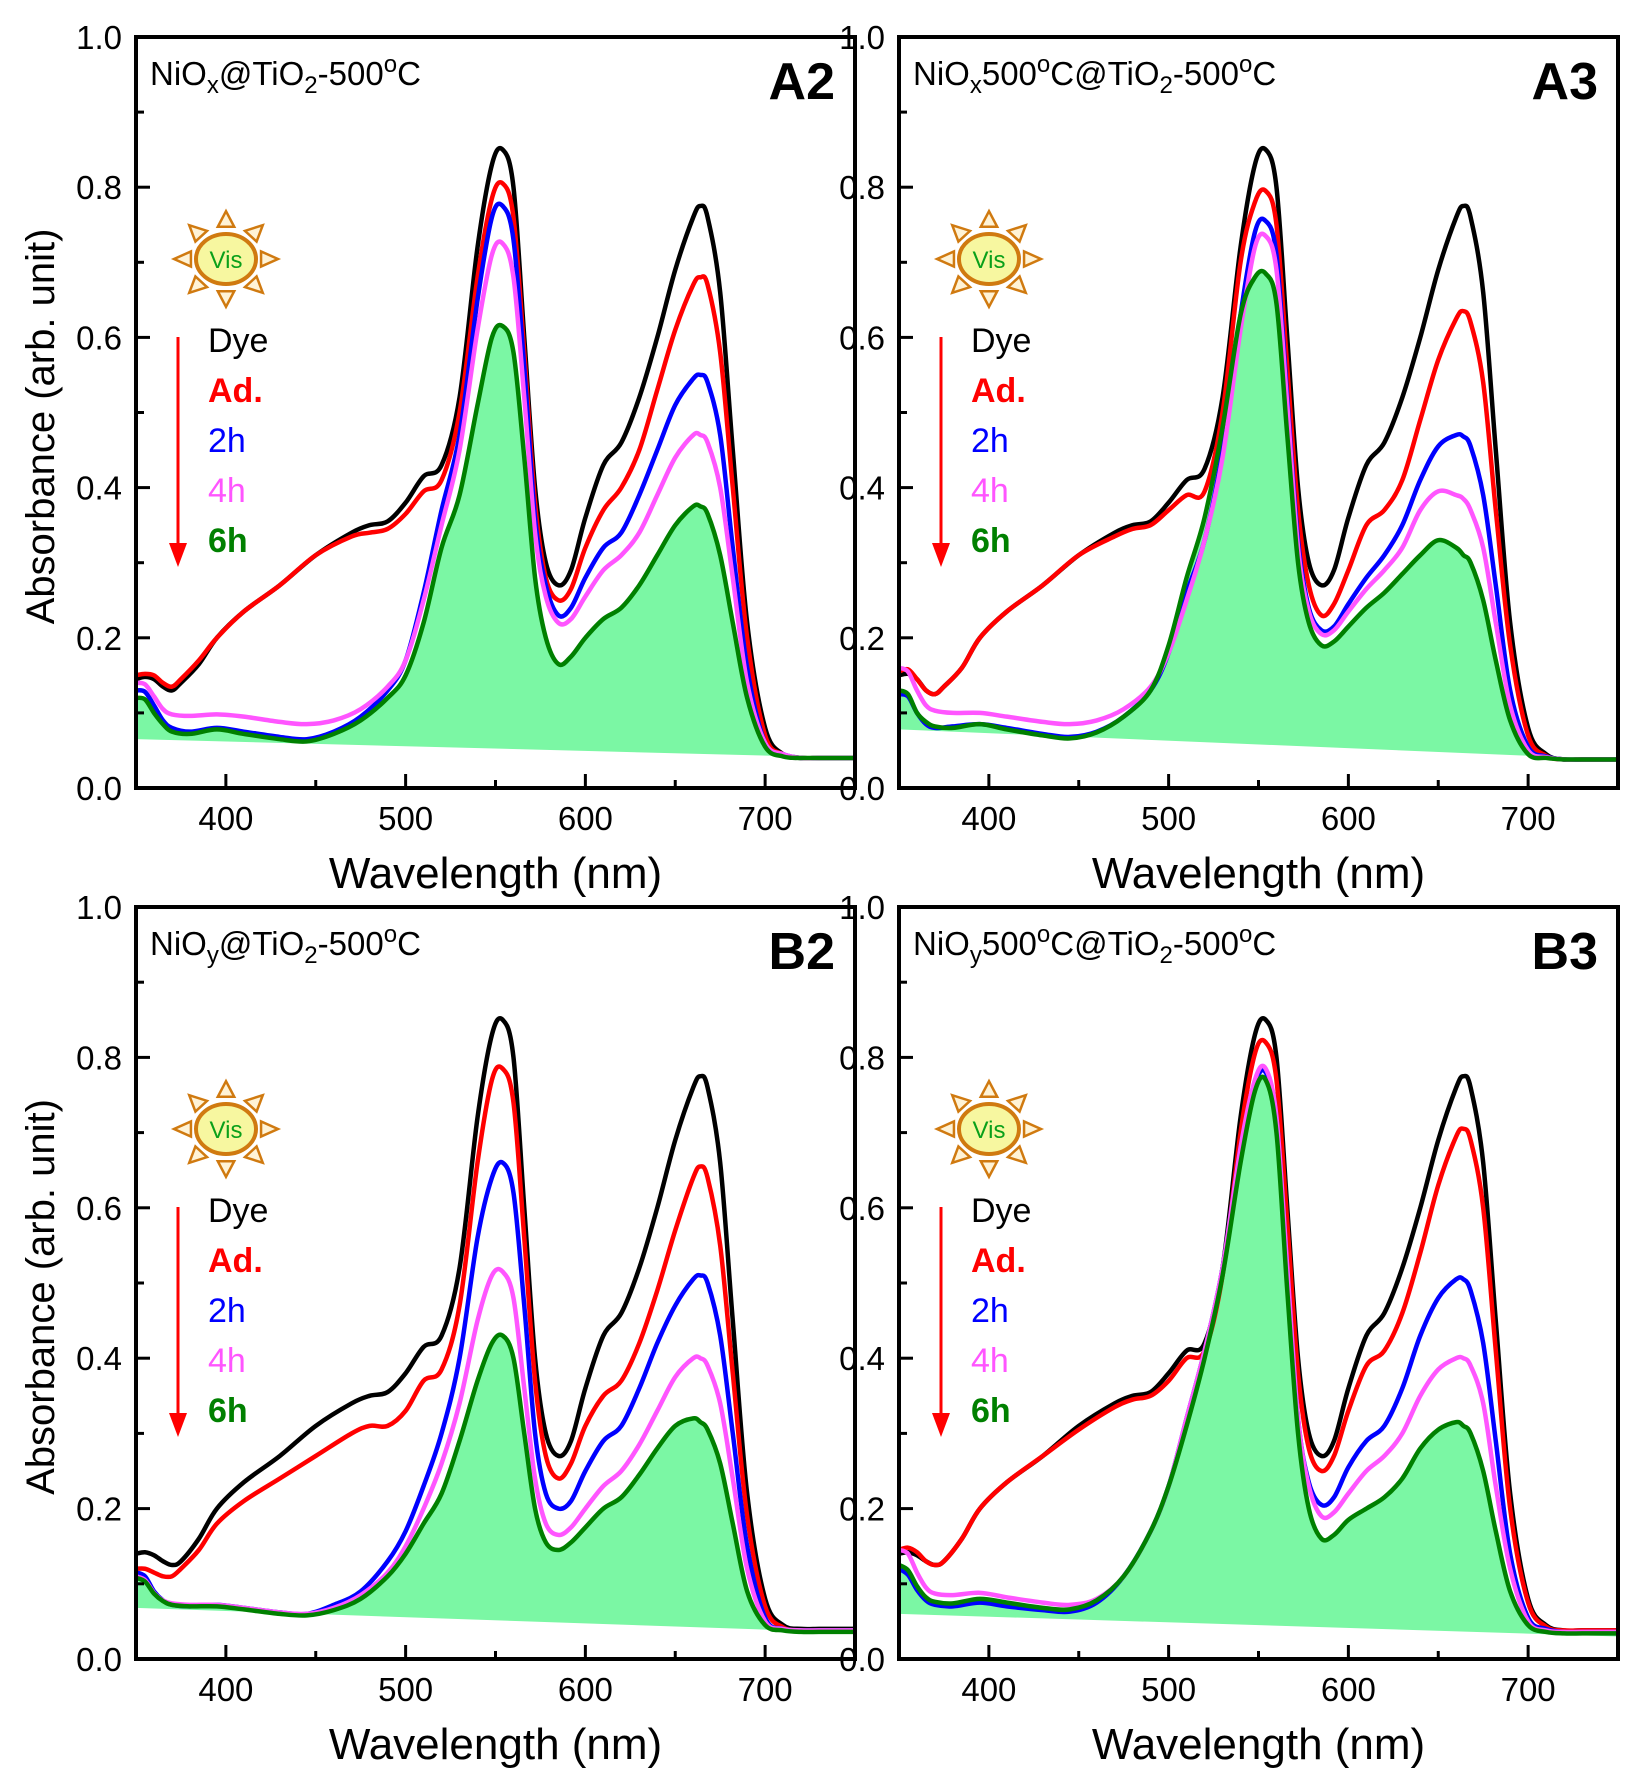 This screenshot has width=1630, height=1790. What do you see at coordinates (941, 555) in the screenshot?
I see `time-arrow-head` at bounding box center [941, 555].